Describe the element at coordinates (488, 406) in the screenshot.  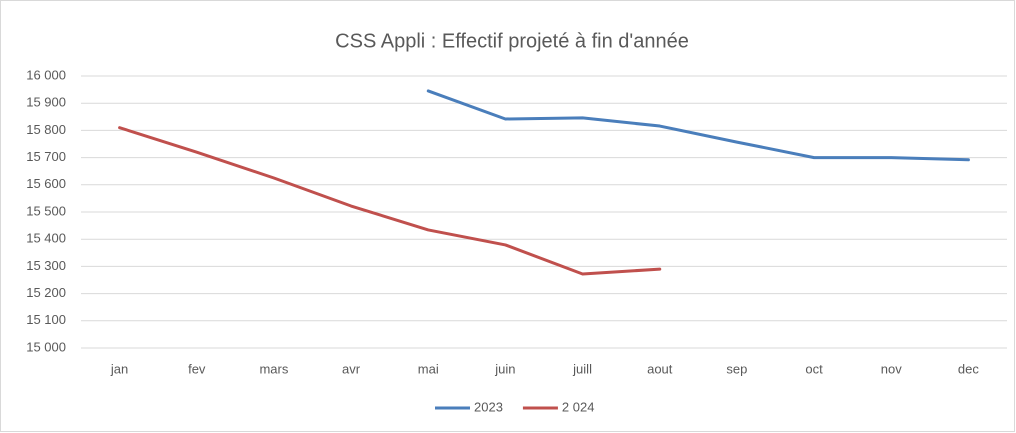
I see `legend-label: 2023` at that location.